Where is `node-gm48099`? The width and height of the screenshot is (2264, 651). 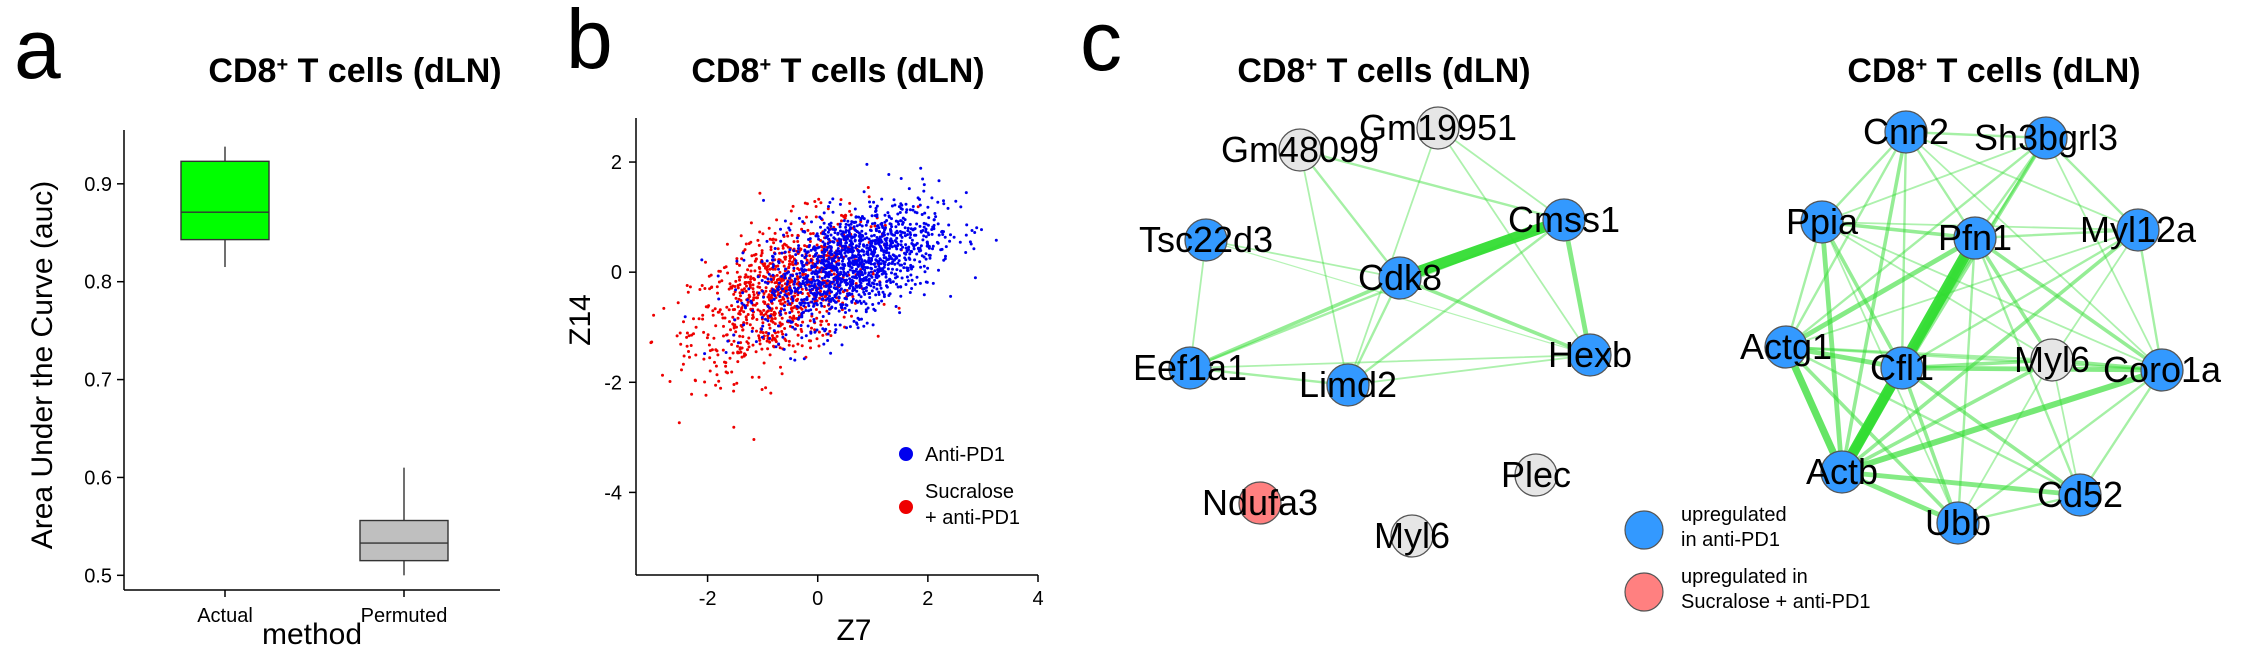
node-gm48099 is located at coordinates (1300, 150).